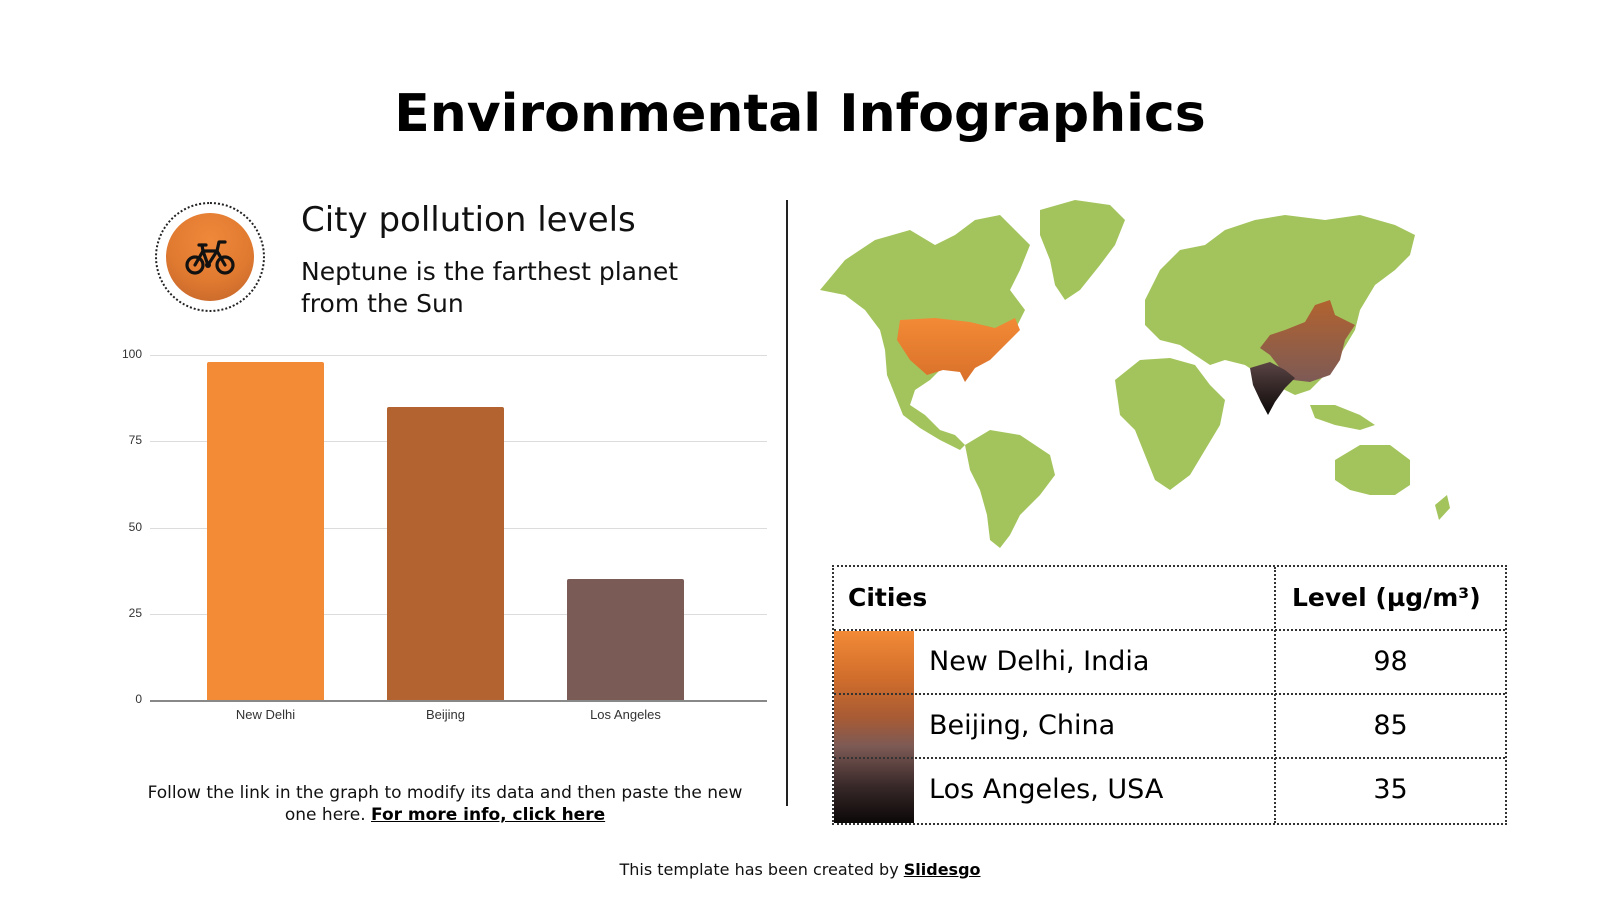 Image resolution: width=1600 pixels, height=900 pixels. I want to click on header-level: Level (µg/m³), so click(1386, 597).